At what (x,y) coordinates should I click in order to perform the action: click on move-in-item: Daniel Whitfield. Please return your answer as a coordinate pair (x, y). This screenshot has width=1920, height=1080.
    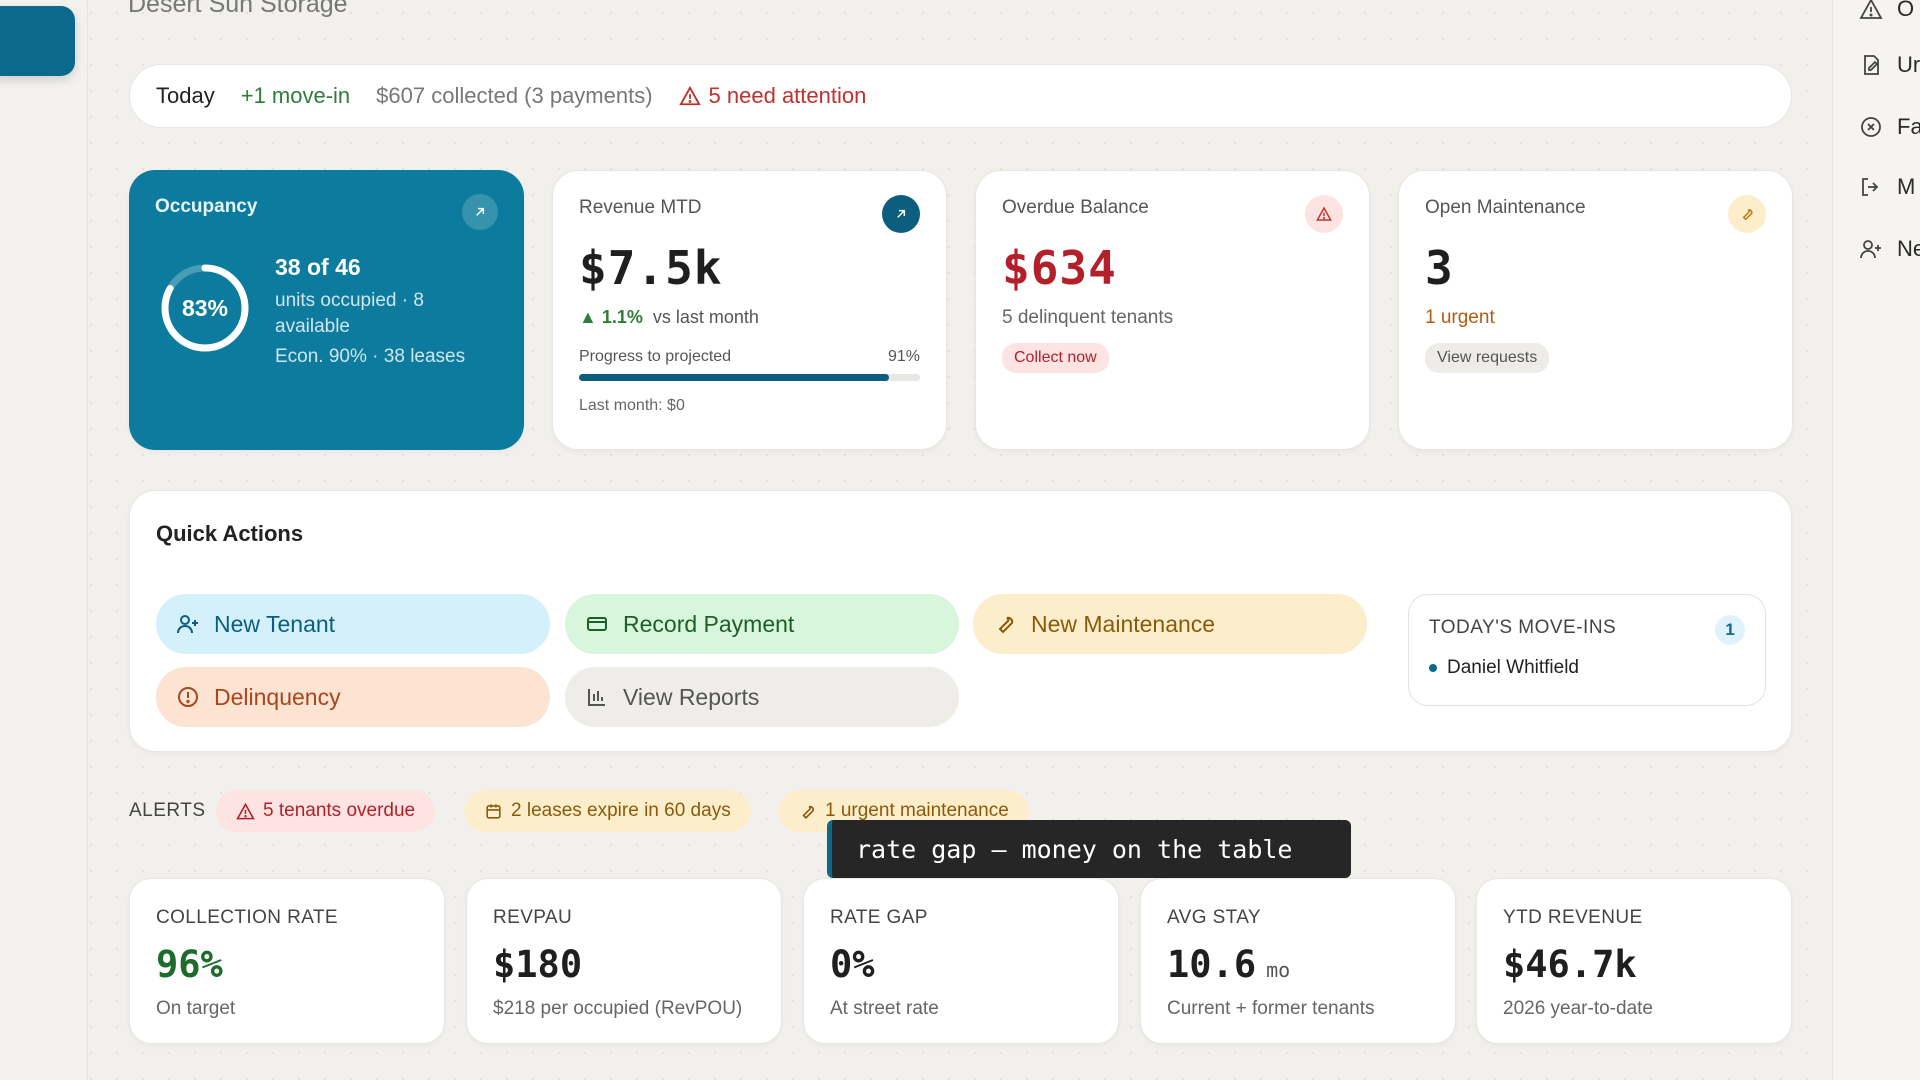
    Looking at the image, I should click on (1587, 668).